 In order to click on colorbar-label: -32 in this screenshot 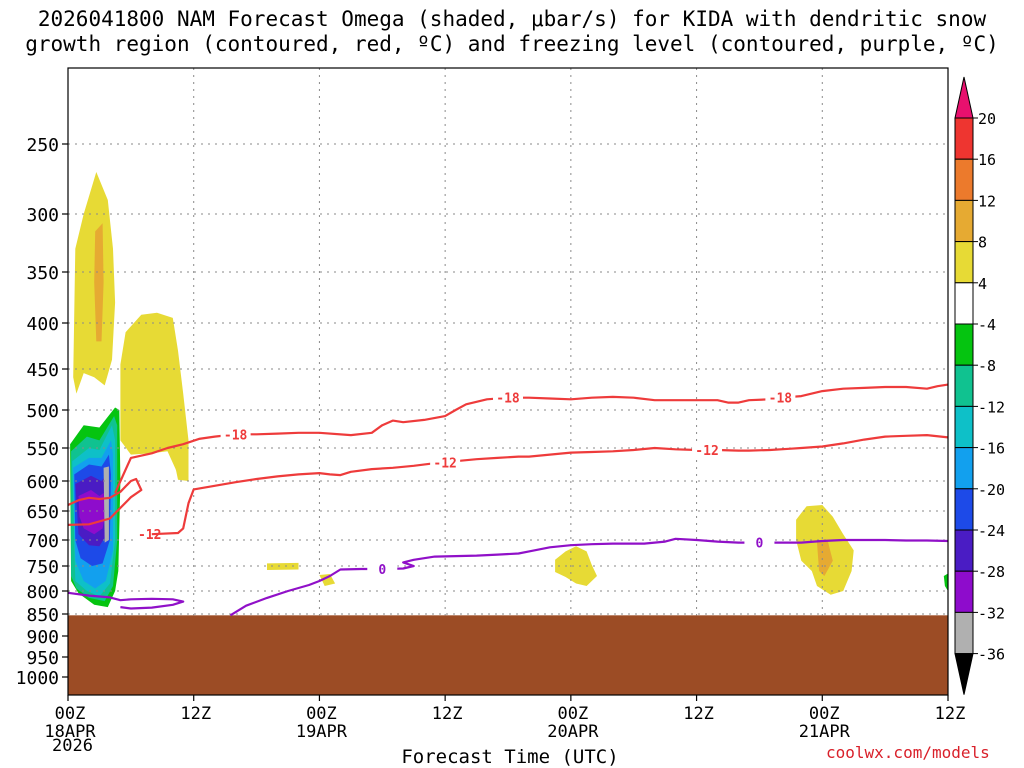, I will do `click(991, 613)`.